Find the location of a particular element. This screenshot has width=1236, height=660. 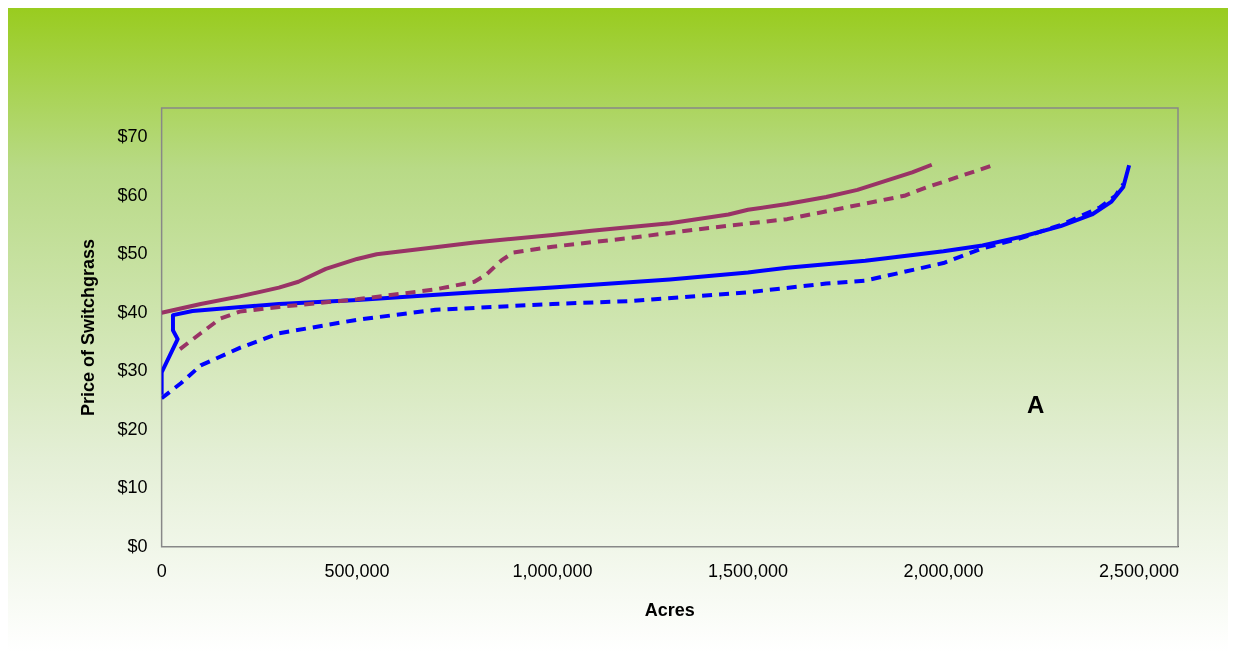

y-tick-label: $0 is located at coordinates (137, 545).